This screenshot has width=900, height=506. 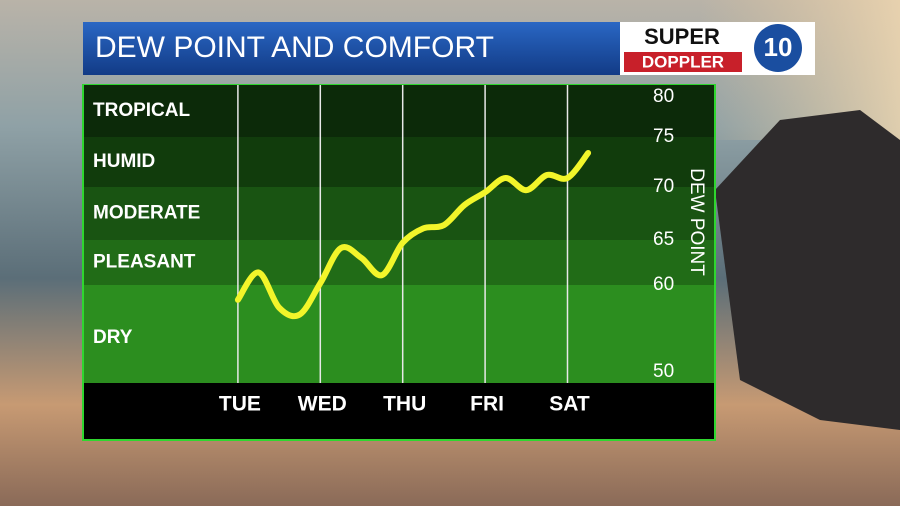 I want to click on band-label: MODERATE, so click(x=146, y=213).